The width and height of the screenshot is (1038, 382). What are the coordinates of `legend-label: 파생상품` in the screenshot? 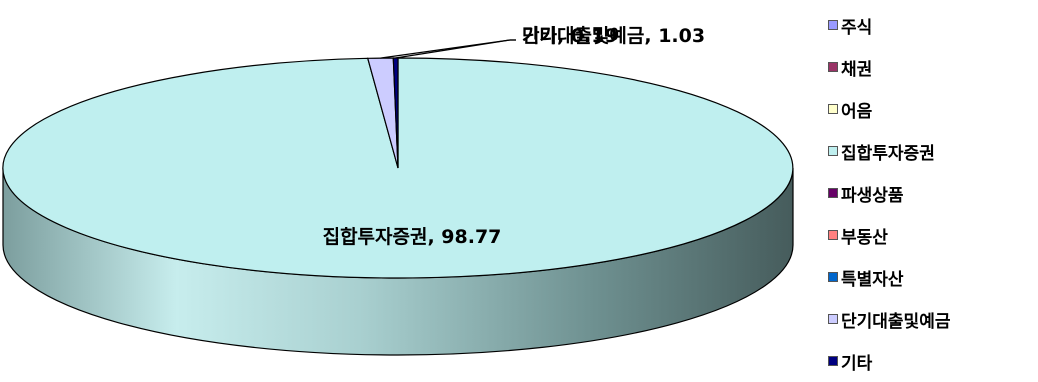 It's located at (872, 195).